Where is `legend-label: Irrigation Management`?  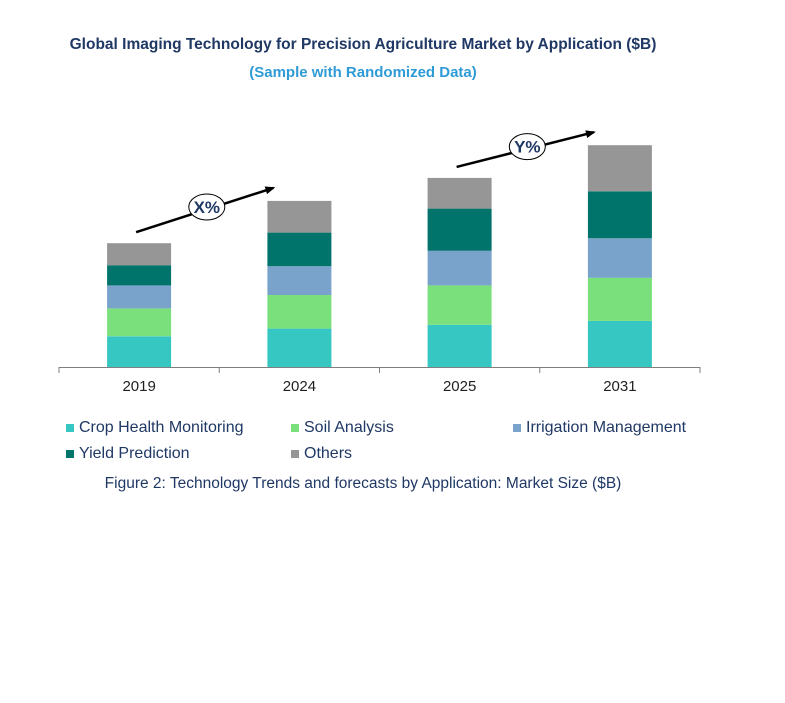
legend-label: Irrigation Management is located at coordinates (606, 427).